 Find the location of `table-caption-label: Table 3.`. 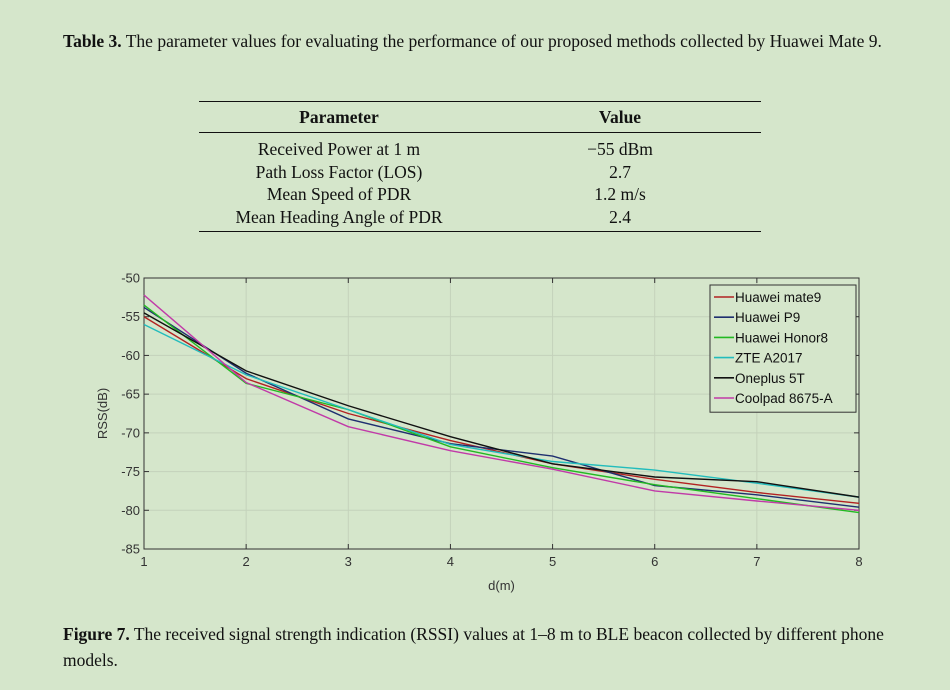

table-caption-label: Table 3. is located at coordinates (92, 41).